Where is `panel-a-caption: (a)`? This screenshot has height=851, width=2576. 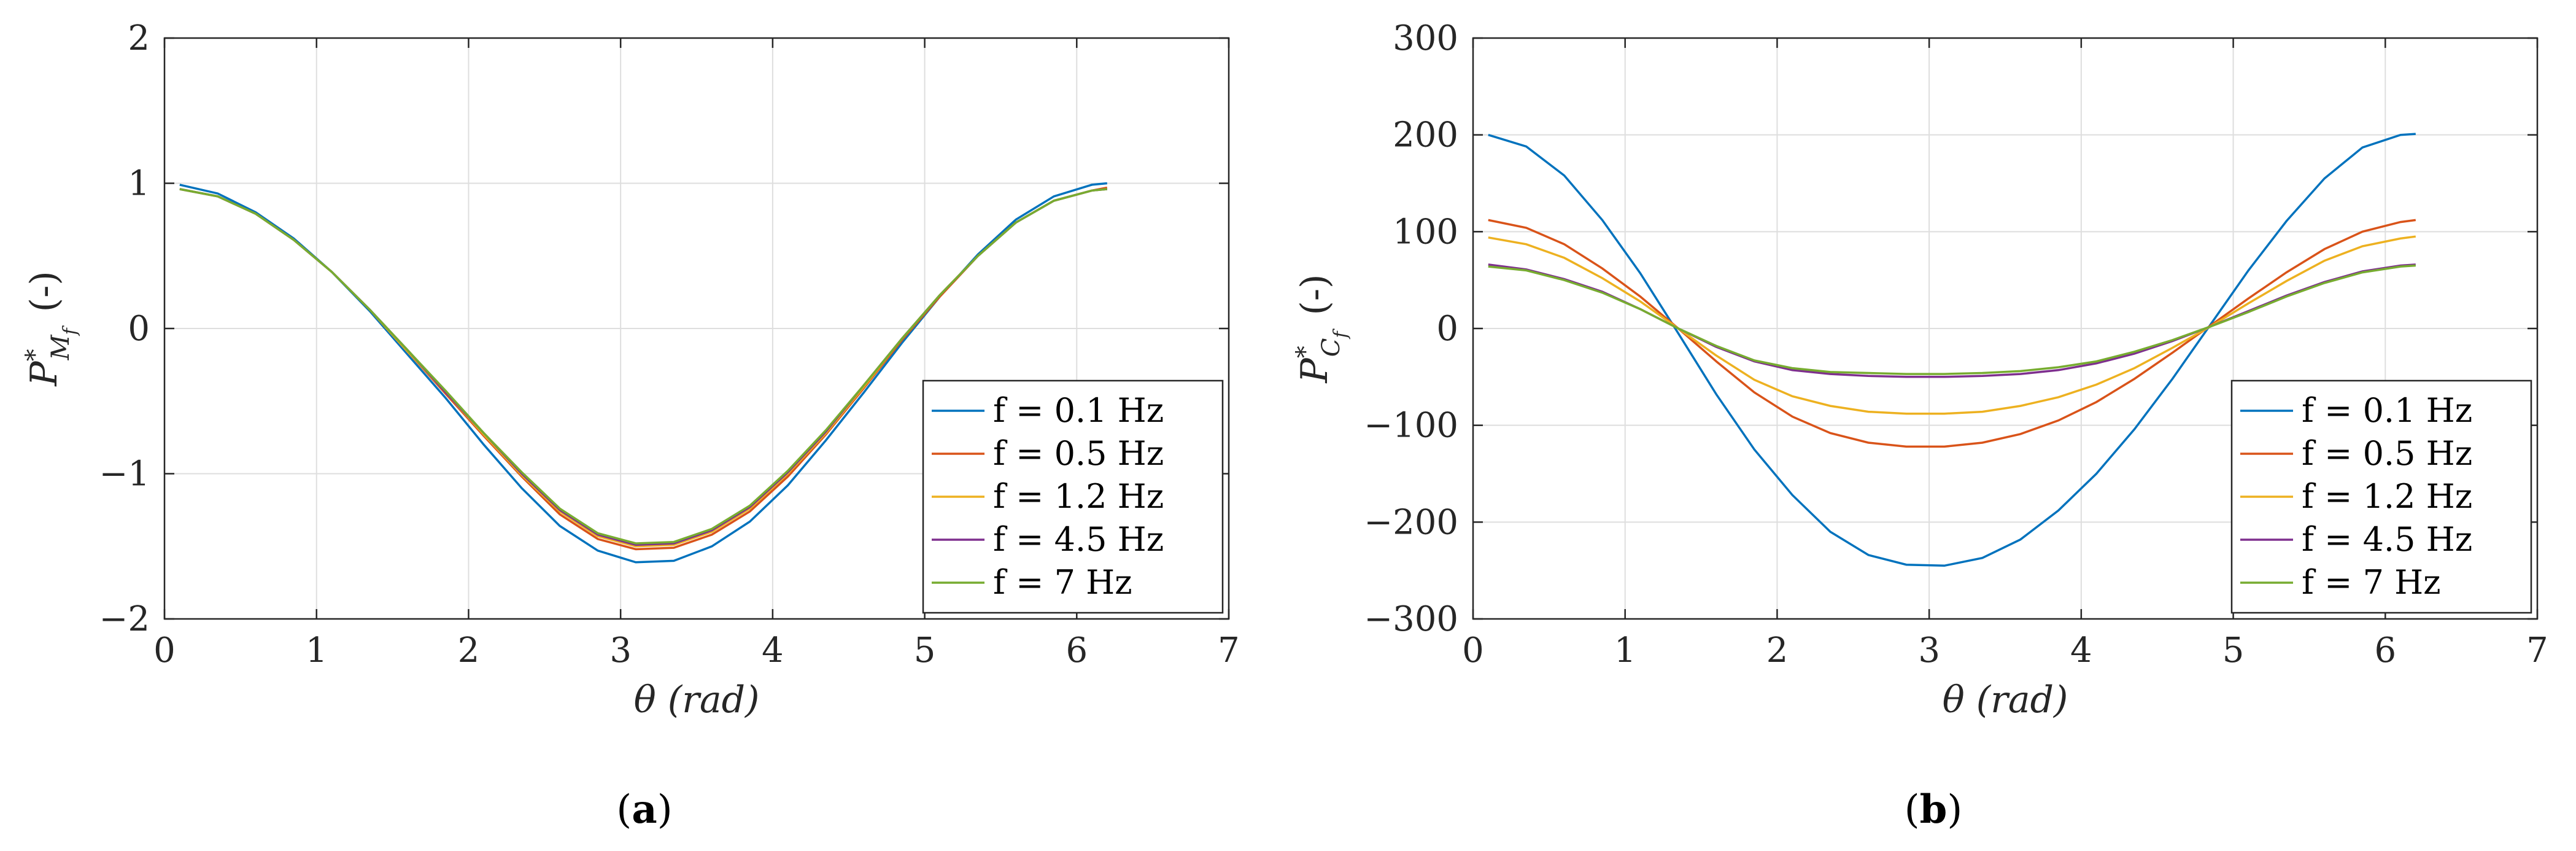 panel-a-caption: (a) is located at coordinates (644, 810).